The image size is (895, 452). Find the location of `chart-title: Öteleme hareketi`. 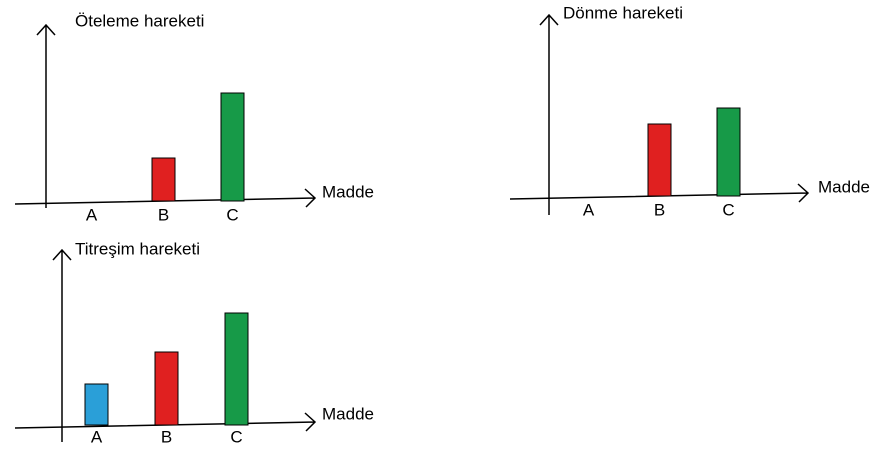

chart-title: Öteleme hareketi is located at coordinates (139, 20).